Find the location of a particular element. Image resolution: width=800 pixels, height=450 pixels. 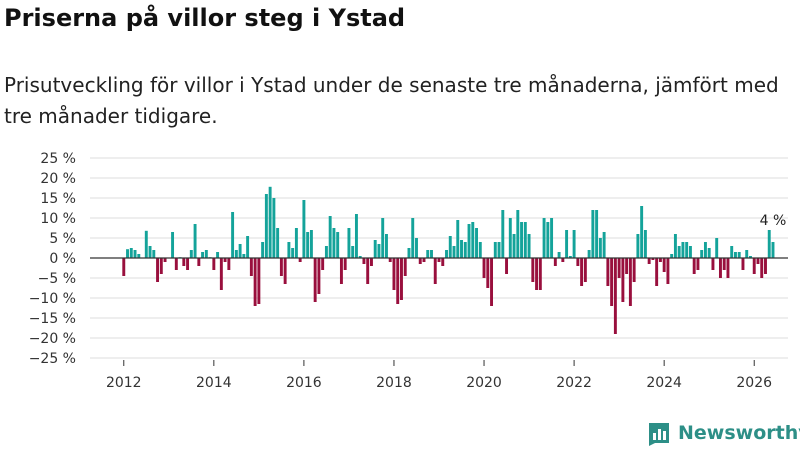

x-tick-label: 2012 is located at coordinates (124, 383).